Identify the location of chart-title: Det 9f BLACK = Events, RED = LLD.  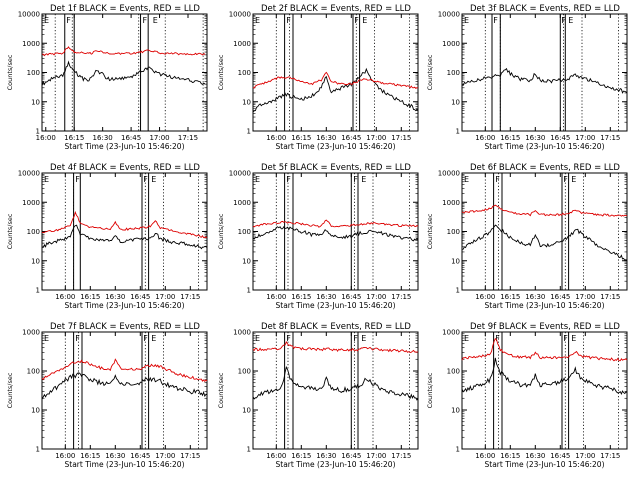
(545, 327).